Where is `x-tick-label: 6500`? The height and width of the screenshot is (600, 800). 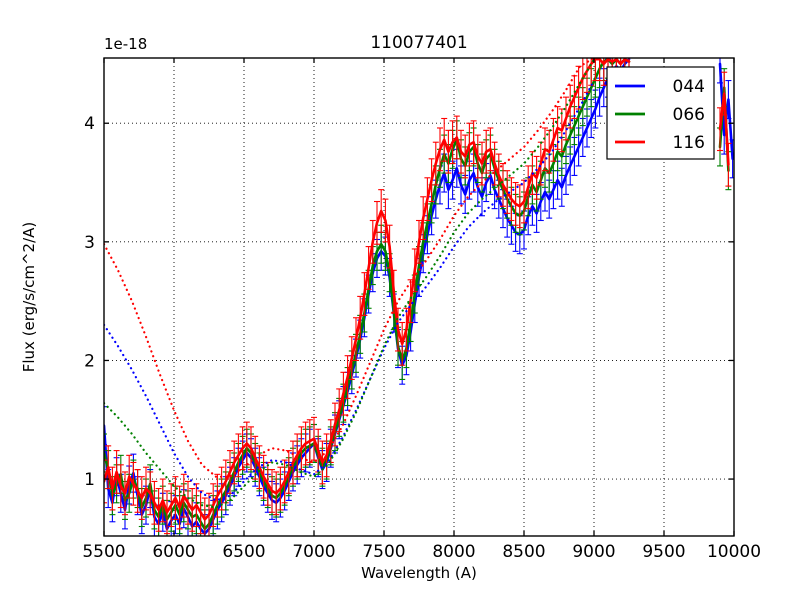
x-tick-label: 6500 is located at coordinates (243, 552).